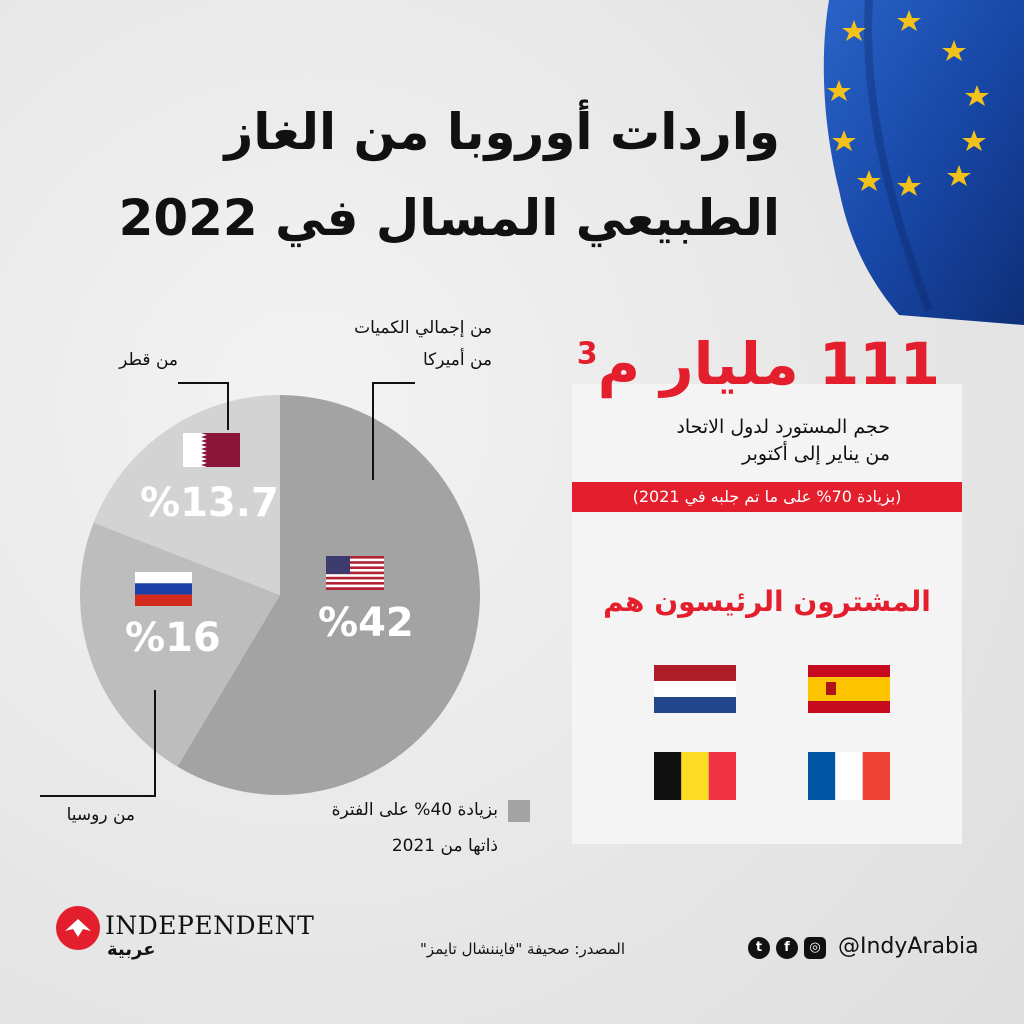 The width and height of the screenshot is (1024, 1024). Describe the element at coordinates (768, 364) in the screenshot. I see `big-number-value: 111 مليار م` at that location.